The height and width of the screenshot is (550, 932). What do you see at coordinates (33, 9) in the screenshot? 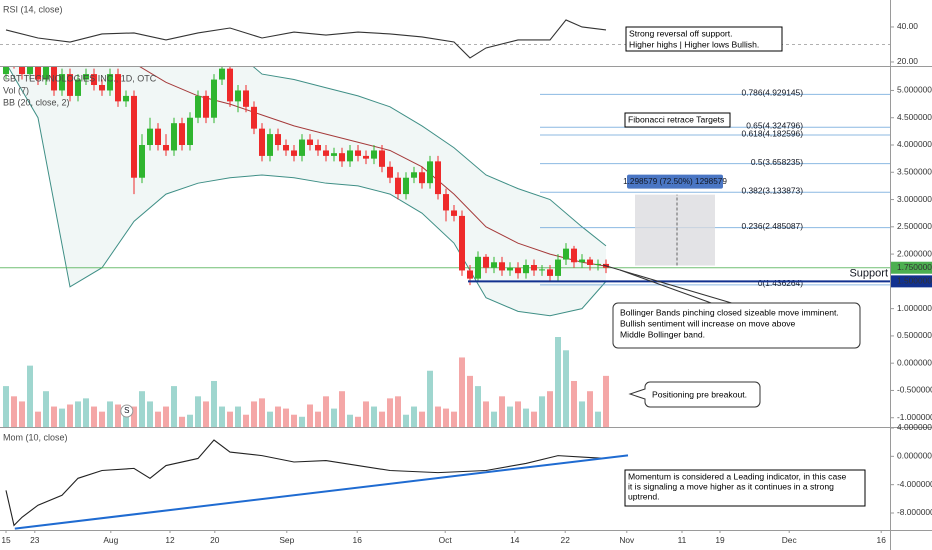
I see `legend-title: RSI (14, close)` at bounding box center [33, 9].